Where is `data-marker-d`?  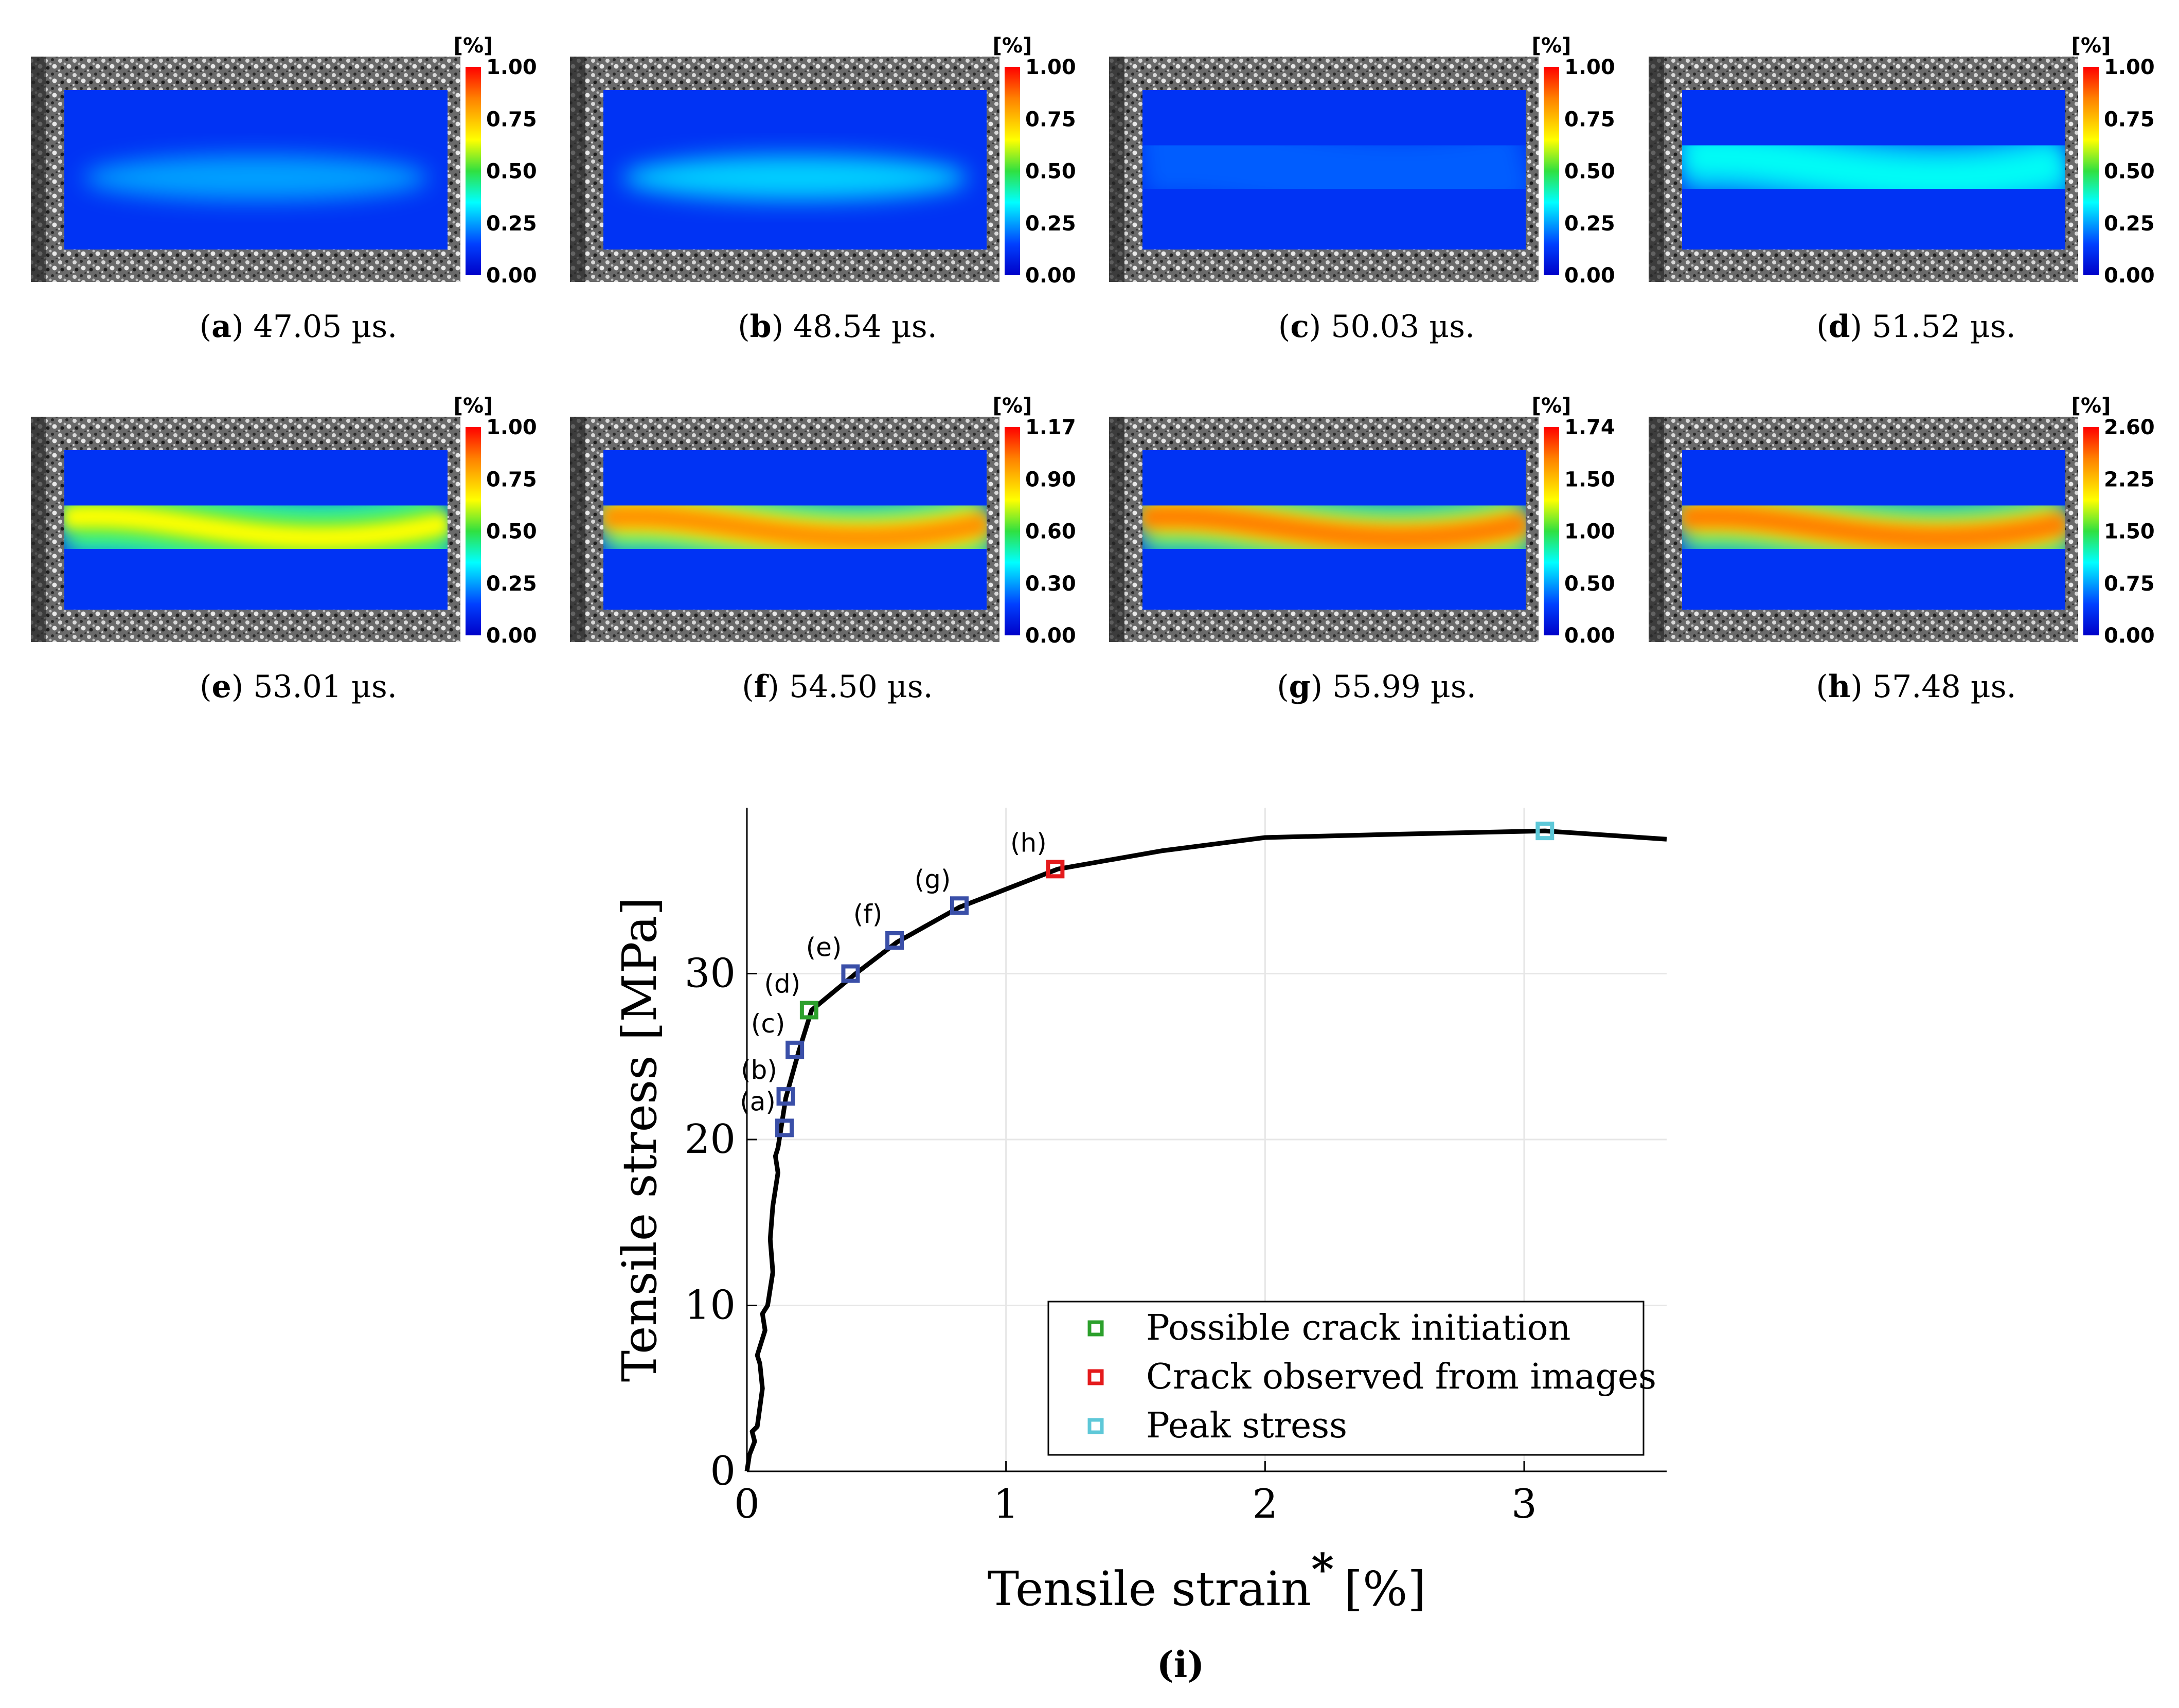 data-marker-d is located at coordinates (808, 1010).